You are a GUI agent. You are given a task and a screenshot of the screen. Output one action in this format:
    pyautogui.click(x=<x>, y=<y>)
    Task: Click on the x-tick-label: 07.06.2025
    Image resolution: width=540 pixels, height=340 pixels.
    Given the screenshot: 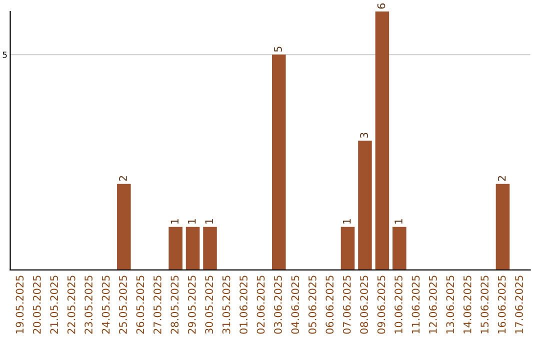 What is the action you would take?
    pyautogui.click(x=346, y=305)
    